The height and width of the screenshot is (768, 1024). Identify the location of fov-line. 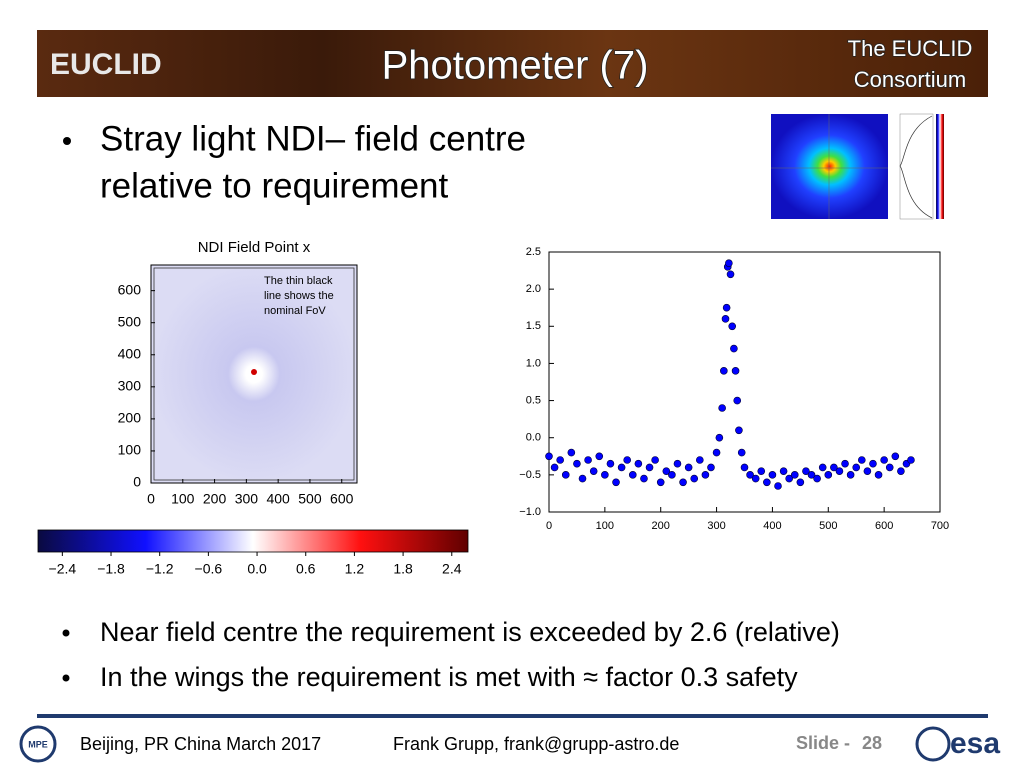
(254, 374).